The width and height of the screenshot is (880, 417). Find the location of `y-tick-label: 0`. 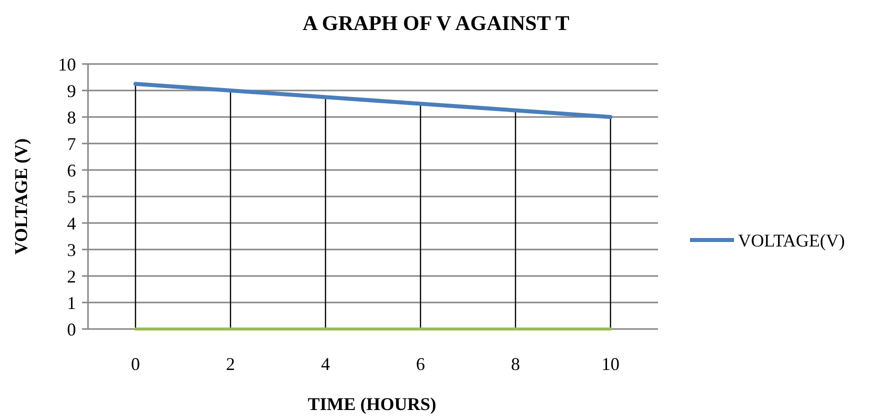

y-tick-label: 0 is located at coordinates (71, 329).